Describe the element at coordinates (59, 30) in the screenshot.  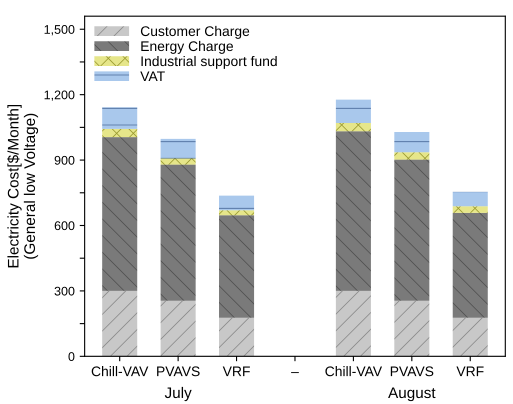
I see `y-tick-label: 1,500` at that location.